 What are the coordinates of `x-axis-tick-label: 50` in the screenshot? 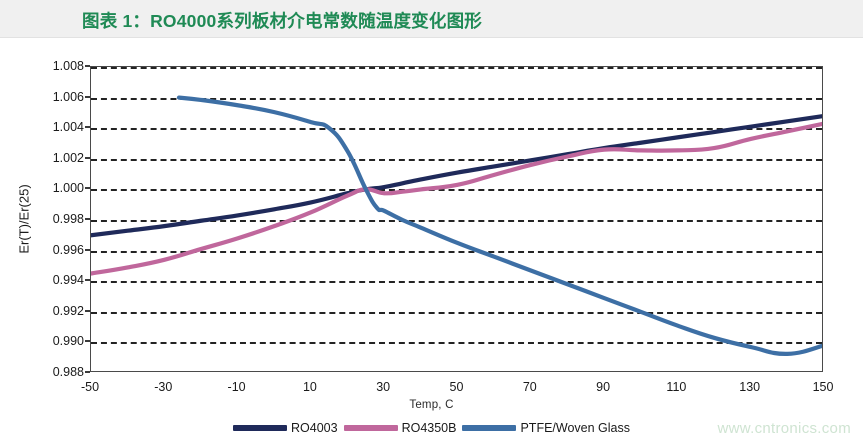 It's located at (456, 387).